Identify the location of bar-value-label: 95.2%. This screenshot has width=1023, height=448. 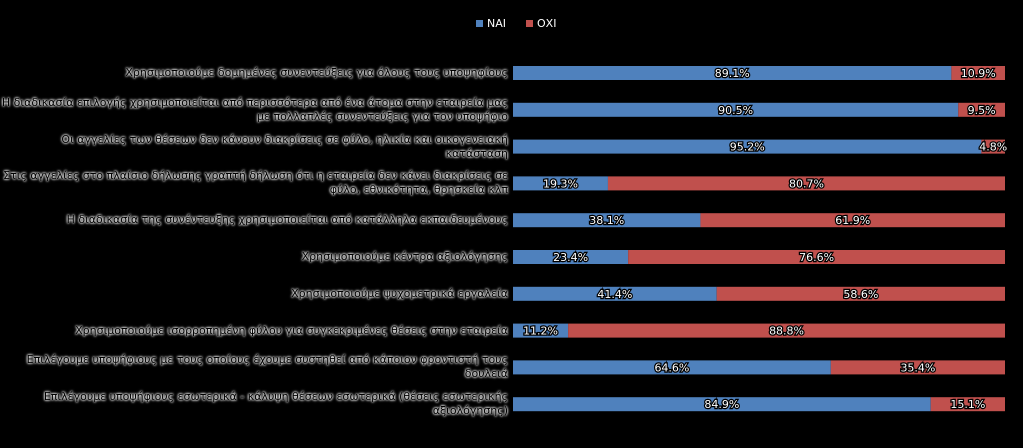
(747, 147).